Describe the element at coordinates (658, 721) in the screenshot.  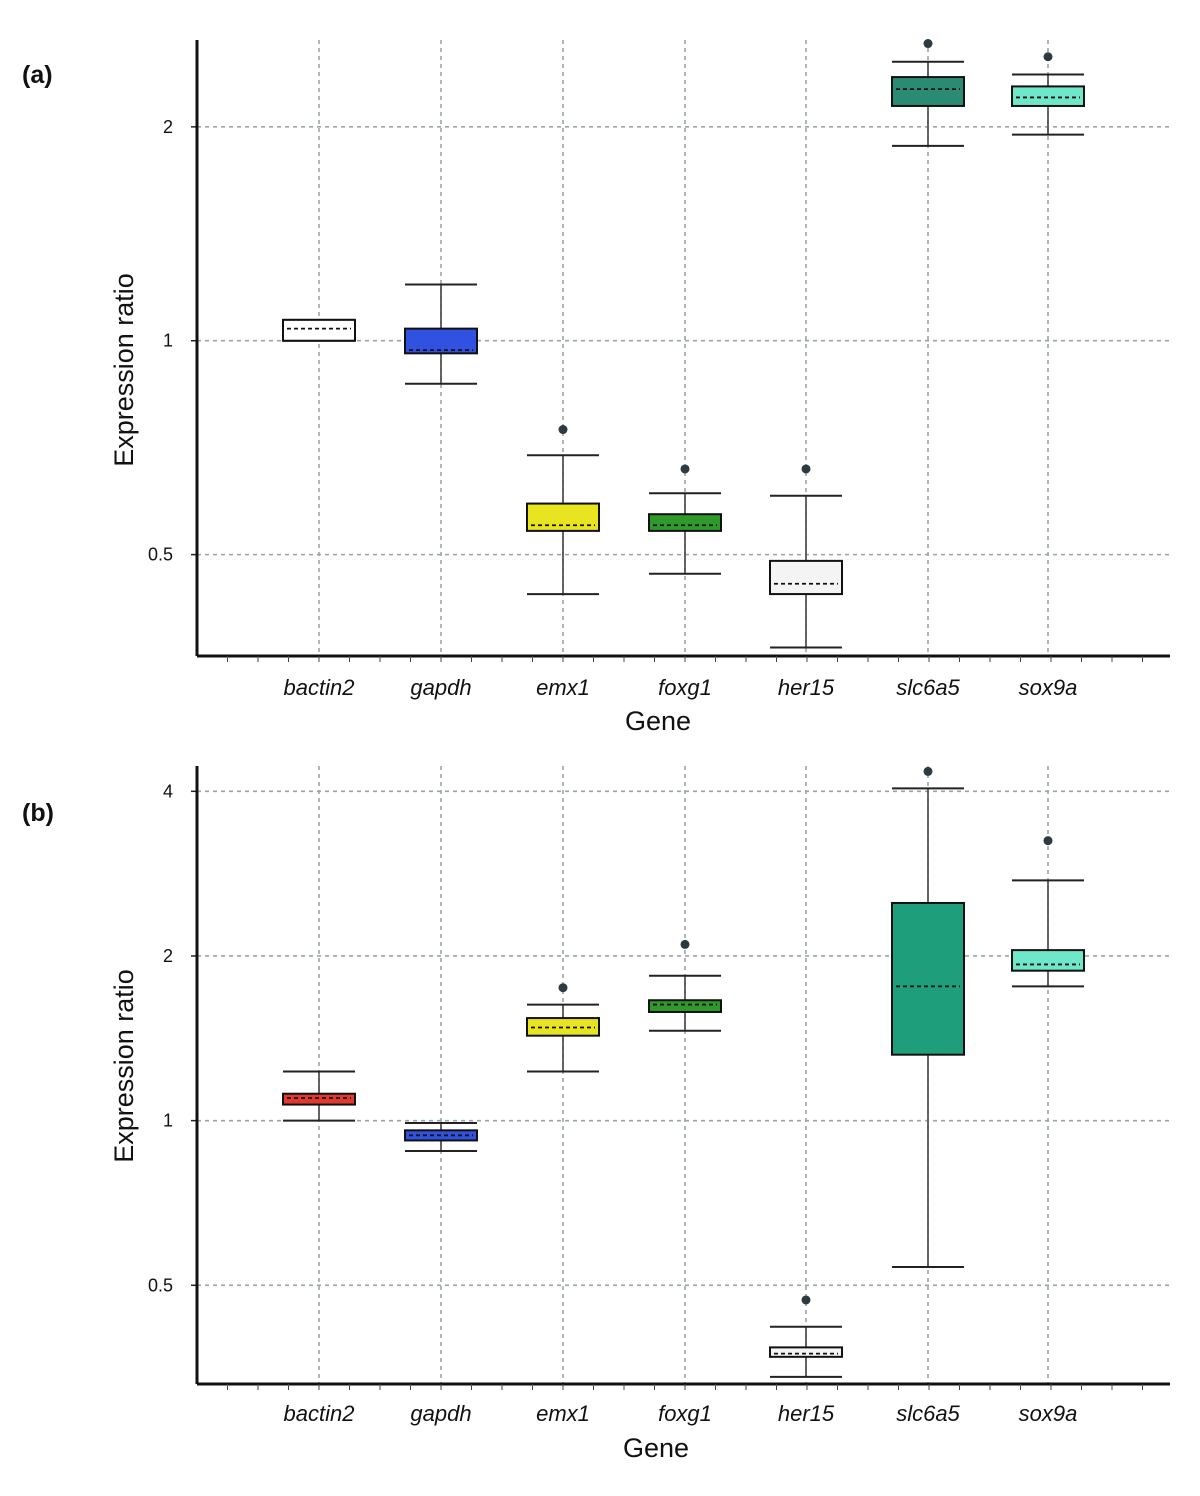
I see `x-axis-title-a: Gene` at that location.